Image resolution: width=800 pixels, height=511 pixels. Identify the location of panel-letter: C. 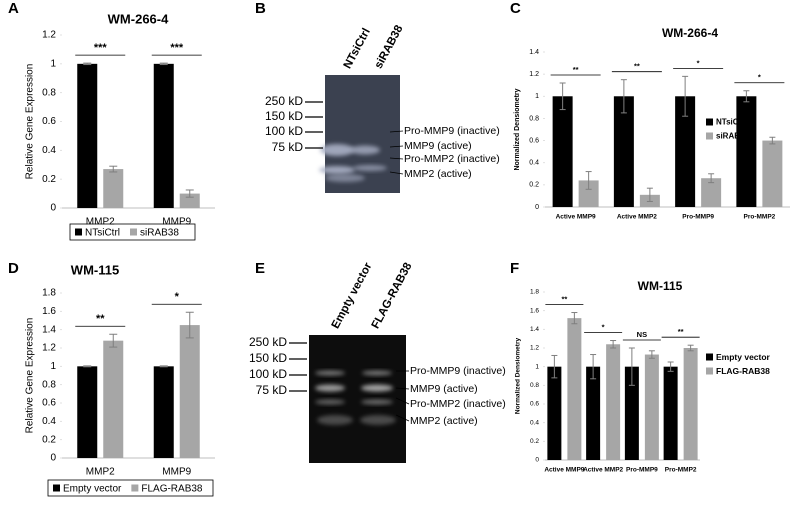
(515, 8).